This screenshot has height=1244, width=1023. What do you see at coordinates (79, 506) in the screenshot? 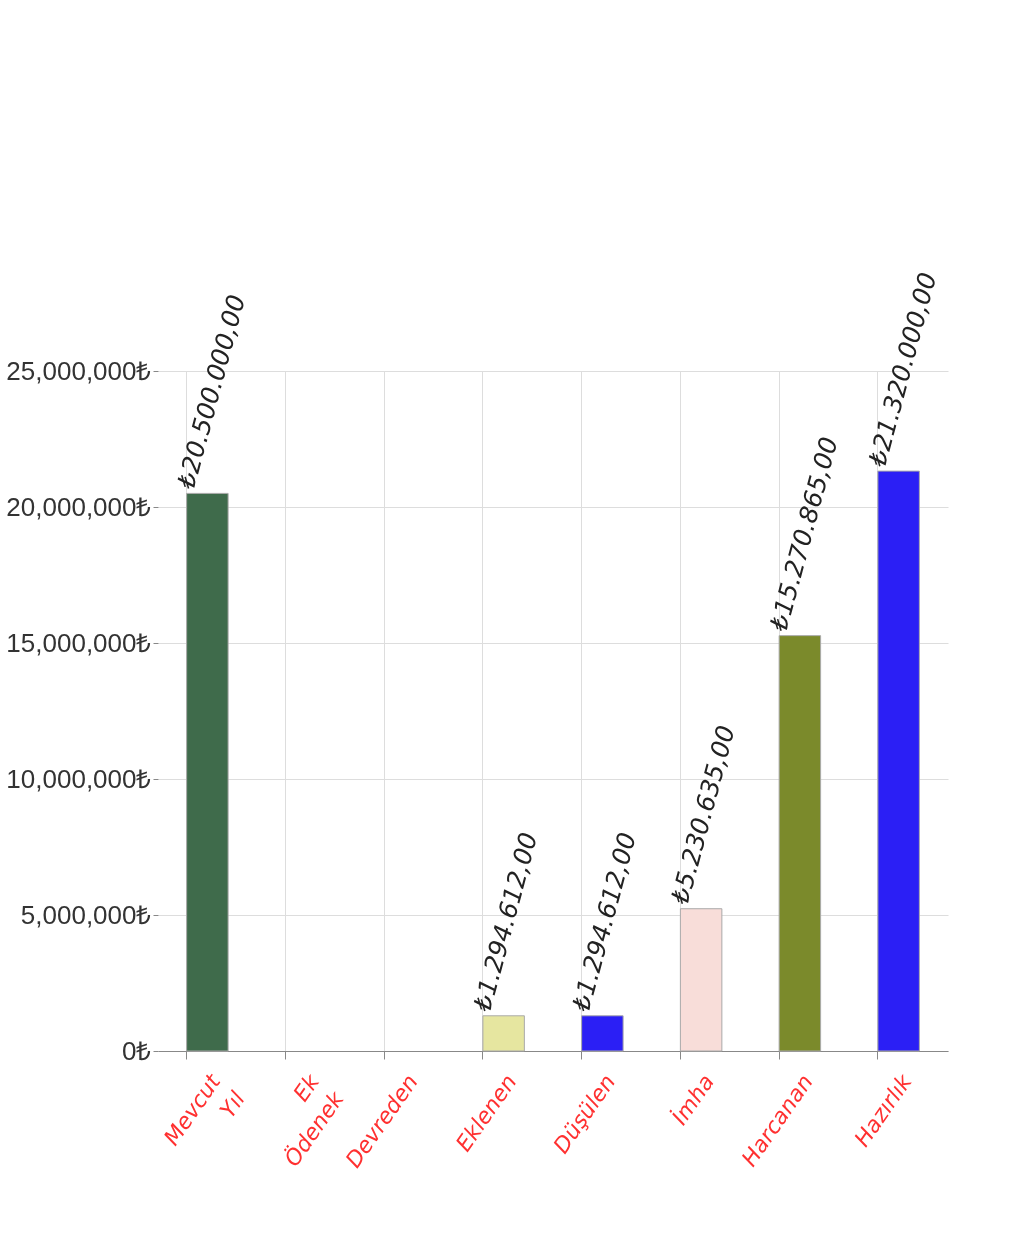
I see `y-tick-label: 20,000,000₺` at bounding box center [79, 506].